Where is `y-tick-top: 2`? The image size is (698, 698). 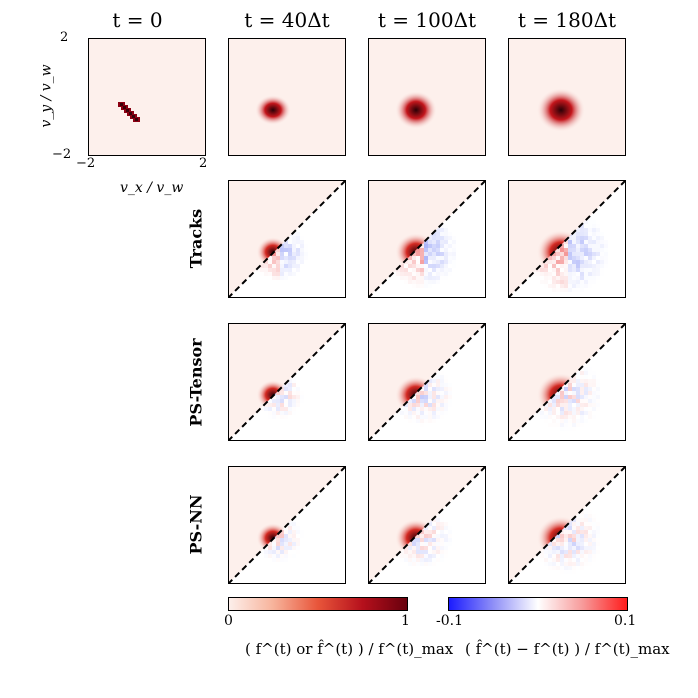 y-tick-top: 2 is located at coordinates (64, 37).